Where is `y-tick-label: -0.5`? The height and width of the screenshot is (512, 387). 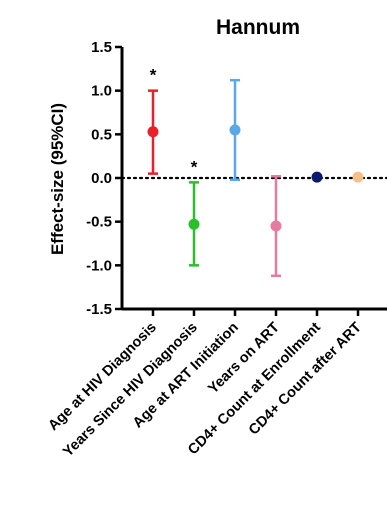
y-tick-label: -0.5 is located at coordinates (99, 222).